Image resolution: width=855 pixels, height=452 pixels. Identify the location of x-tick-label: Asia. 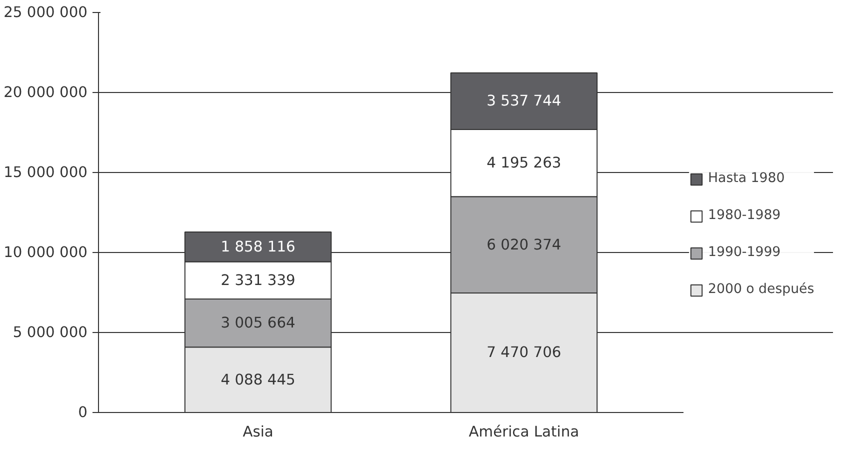
(258, 432).